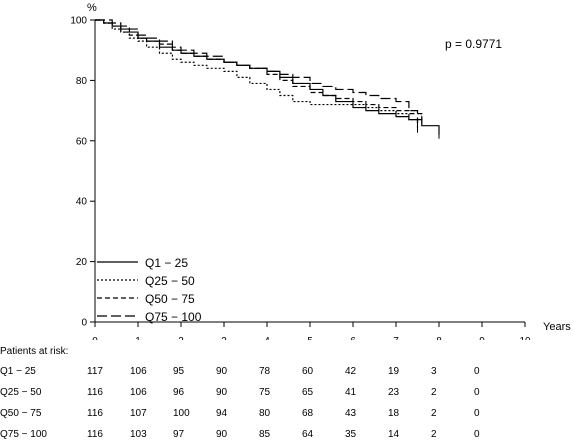 This screenshot has height=441, width=574. I want to click on y-tick-label: 100, so click(78, 21).